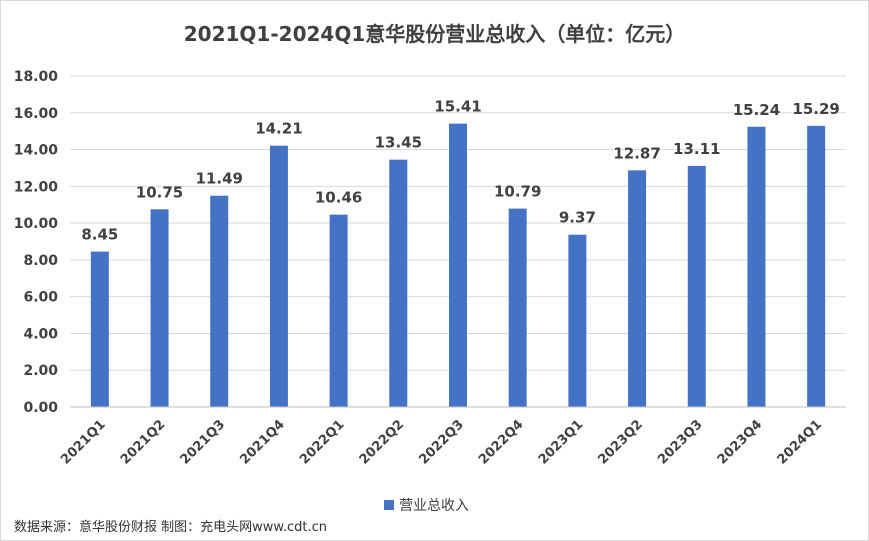  What do you see at coordinates (159, 192) in the screenshot?
I see `data-label: 10.75` at bounding box center [159, 192].